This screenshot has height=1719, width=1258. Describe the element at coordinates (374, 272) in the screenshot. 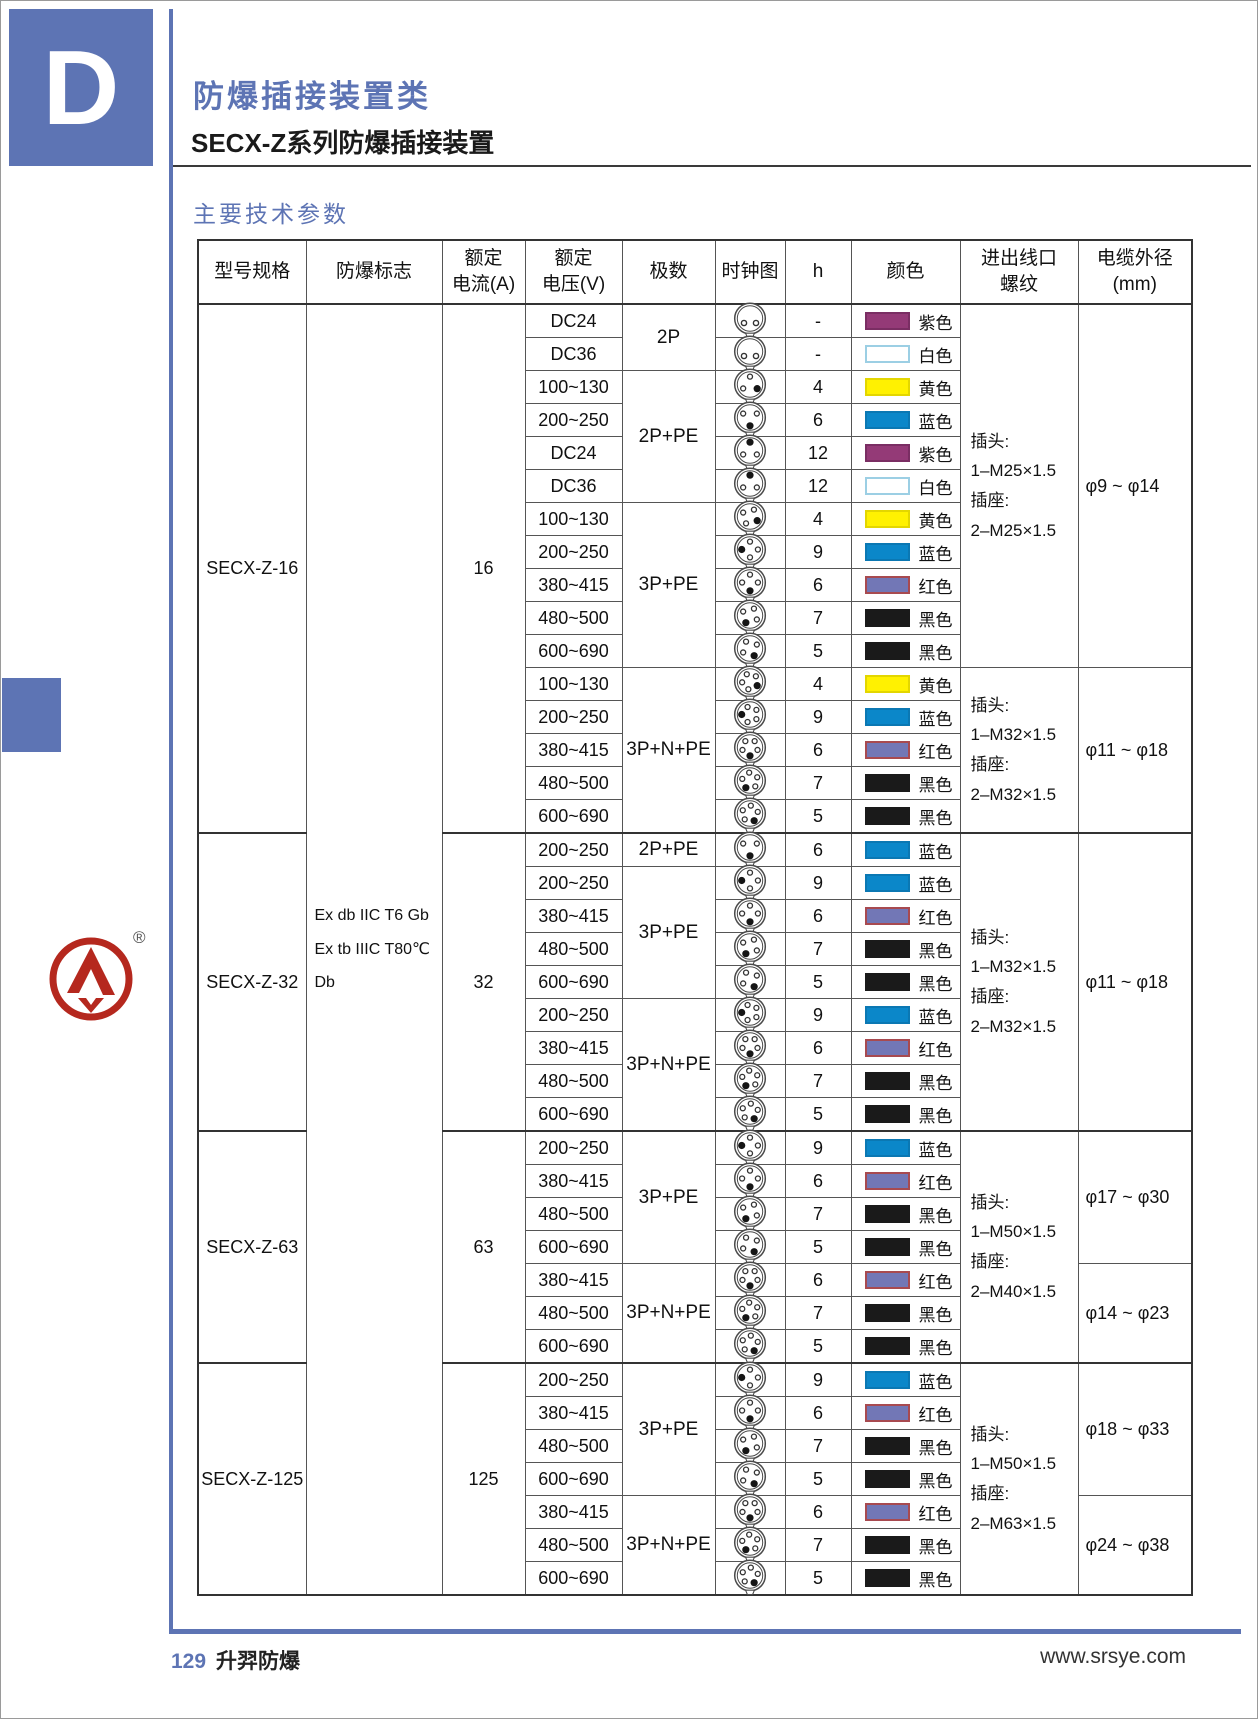

I see `col-header-ex-marking: 防爆标志` at that location.